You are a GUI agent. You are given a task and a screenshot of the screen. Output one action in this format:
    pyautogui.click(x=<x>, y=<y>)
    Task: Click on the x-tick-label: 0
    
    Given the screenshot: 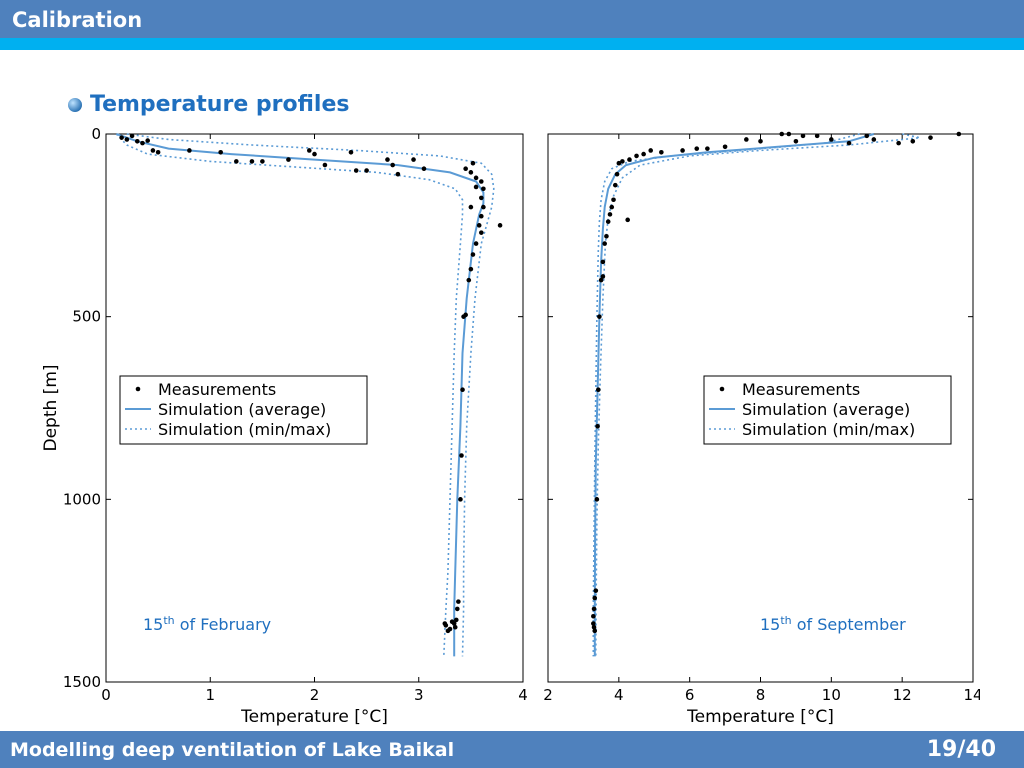 What is the action you would take?
    pyautogui.click(x=106, y=695)
    